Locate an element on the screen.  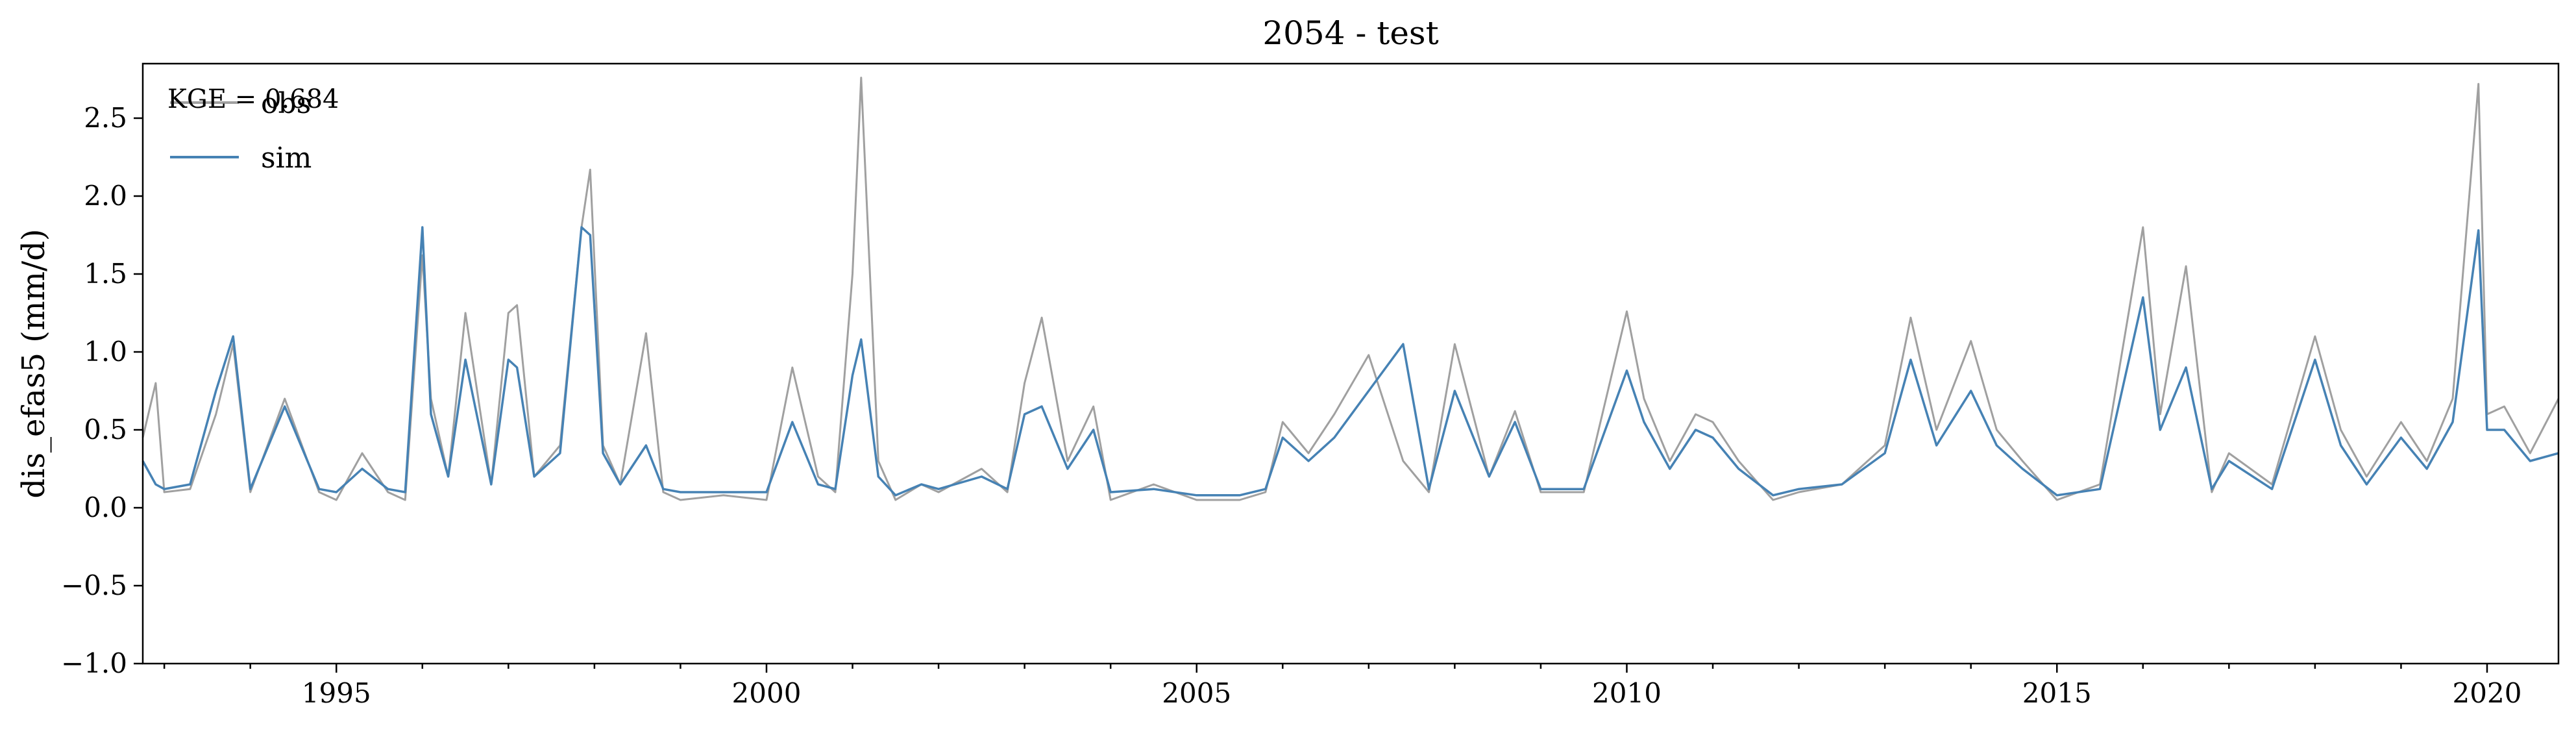
x-tick-label: 2015 is located at coordinates (2057, 693).